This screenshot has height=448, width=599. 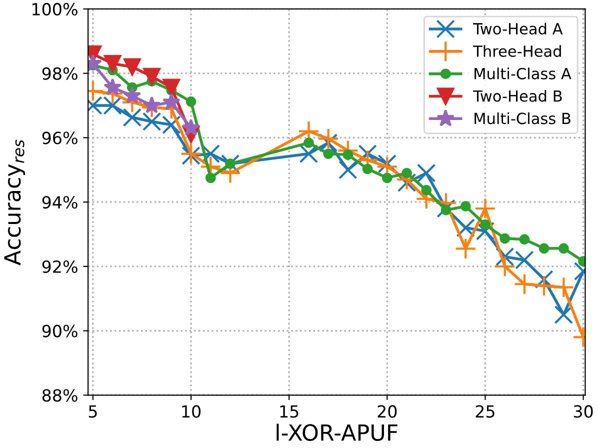 I want to click on y-tick-label: 90%, so click(x=60, y=331).